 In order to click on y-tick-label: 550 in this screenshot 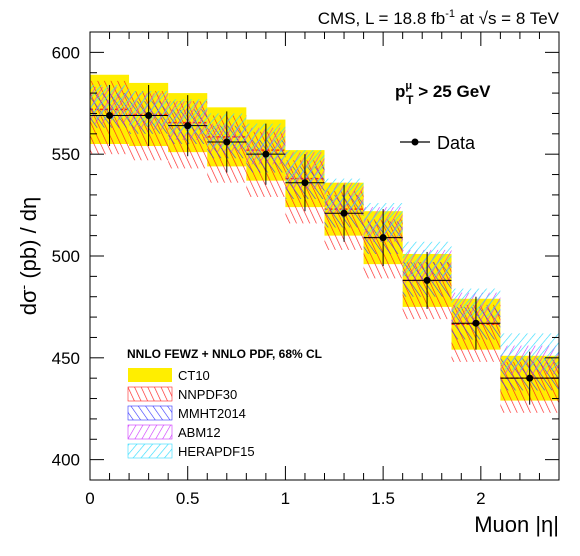, I will do `click(66, 154)`.